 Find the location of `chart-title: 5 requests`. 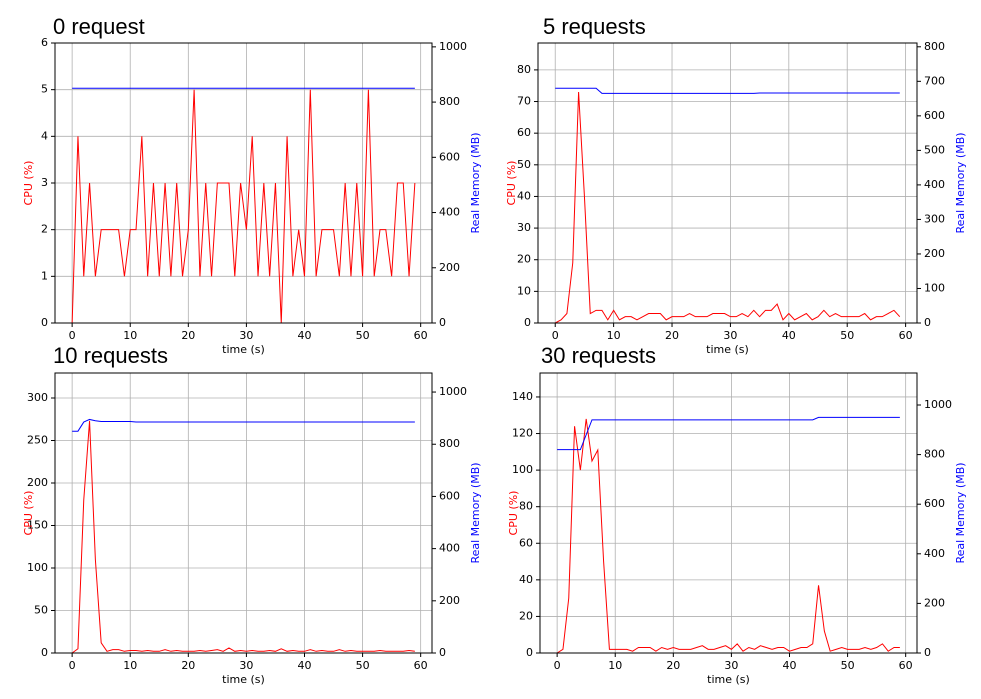

chart-title: 5 requests is located at coordinates (594, 26).